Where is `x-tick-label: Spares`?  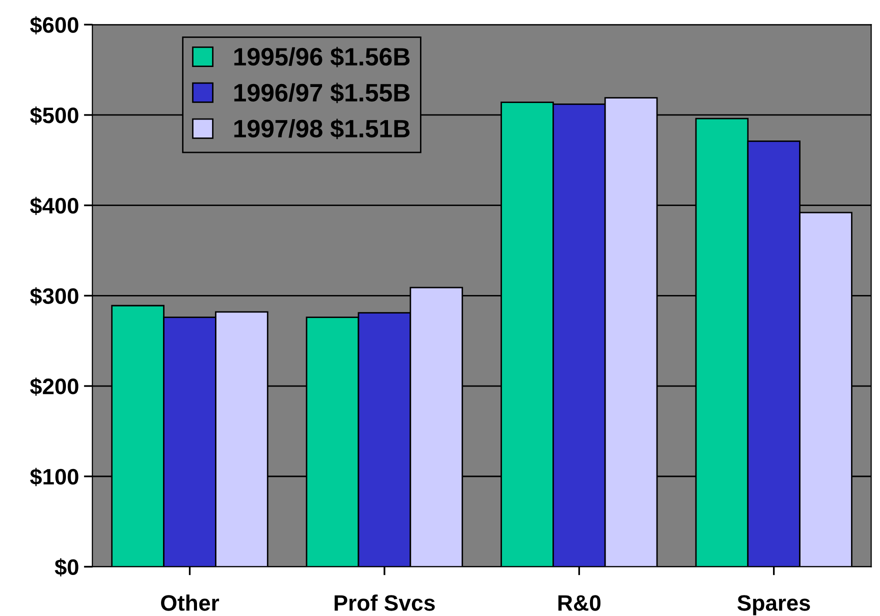 x-tick-label: Spares is located at coordinates (773, 605).